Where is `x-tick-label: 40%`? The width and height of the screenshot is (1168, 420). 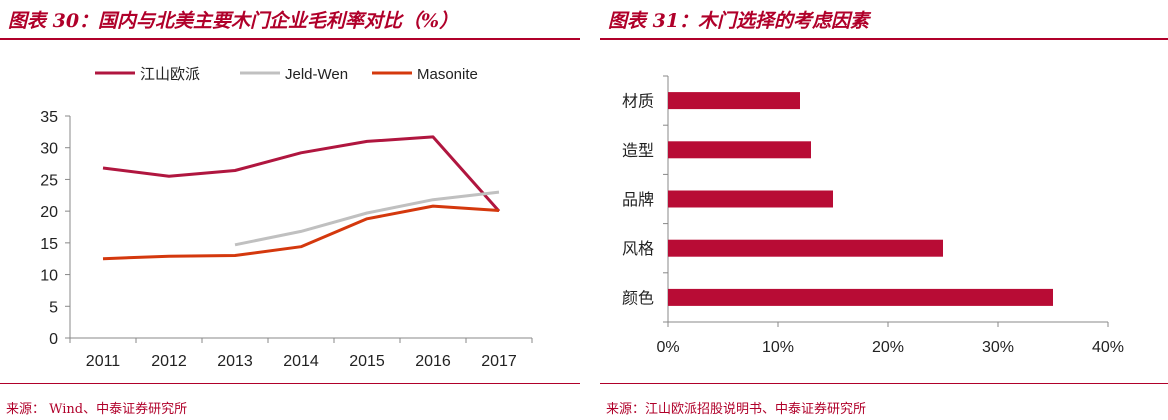
x-tick-label: 40% is located at coordinates (1108, 347).